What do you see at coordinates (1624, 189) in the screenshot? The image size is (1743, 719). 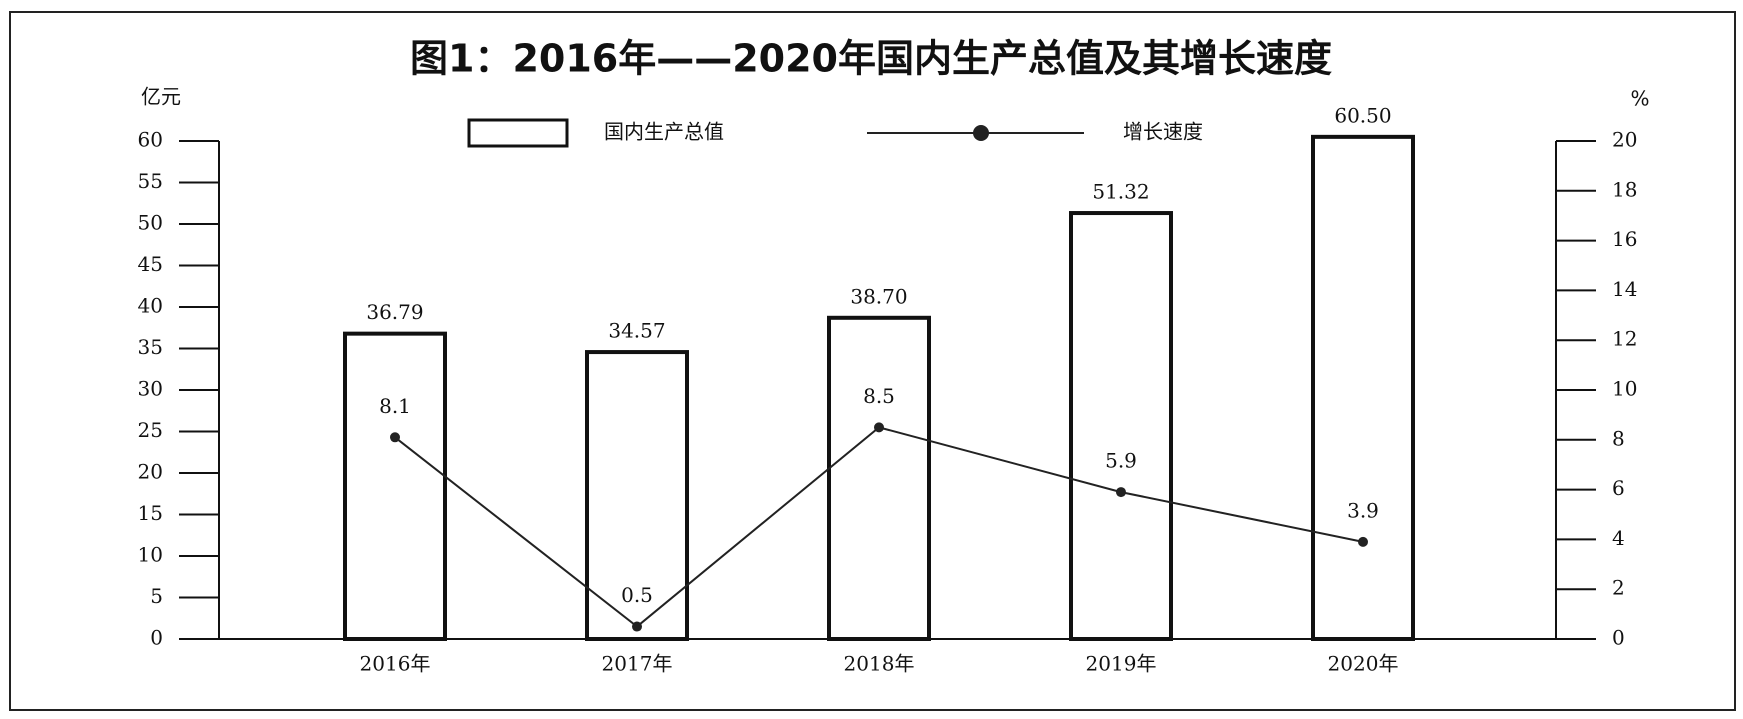 I see `y2-tick-label: 18` at bounding box center [1624, 189].